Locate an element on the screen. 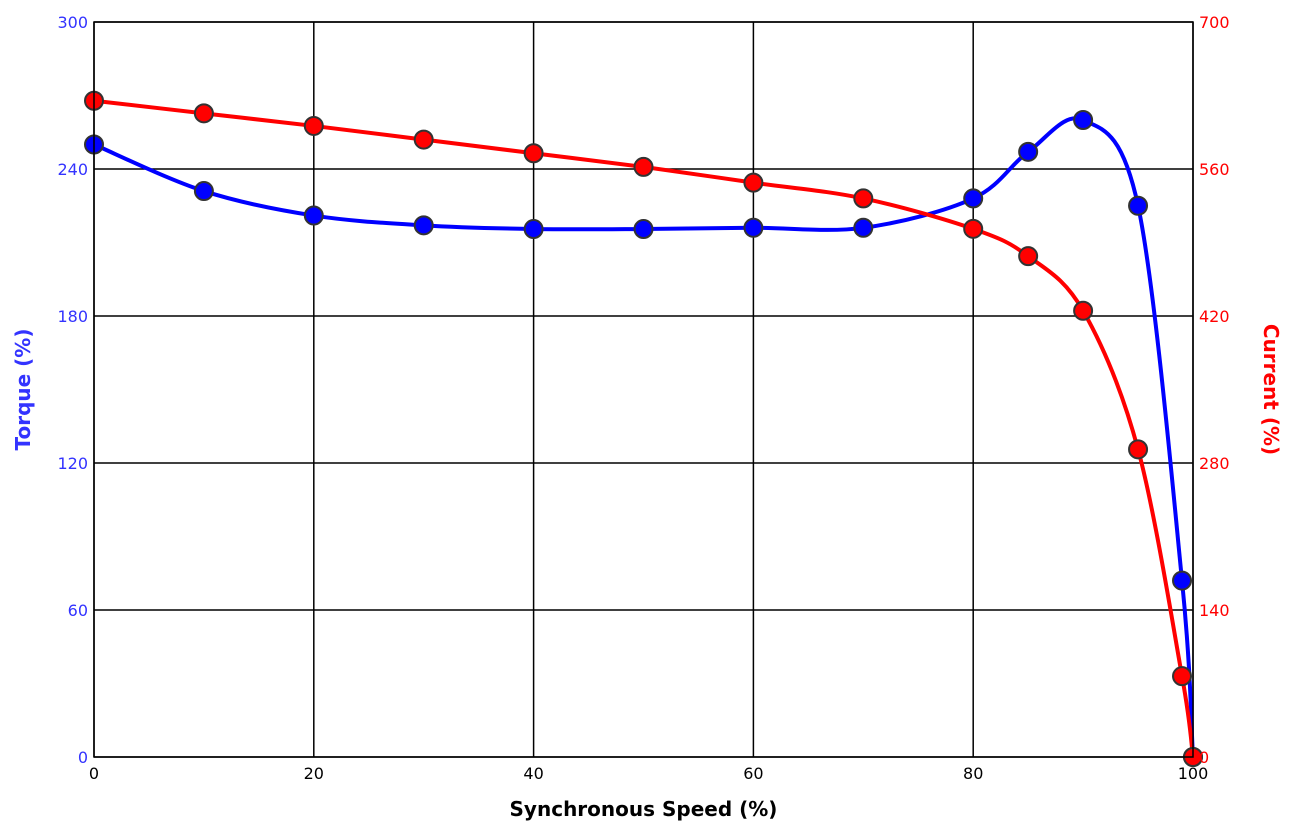 This screenshot has width=1294, height=829. y-left-tick-label: 60 is located at coordinates (78, 610).